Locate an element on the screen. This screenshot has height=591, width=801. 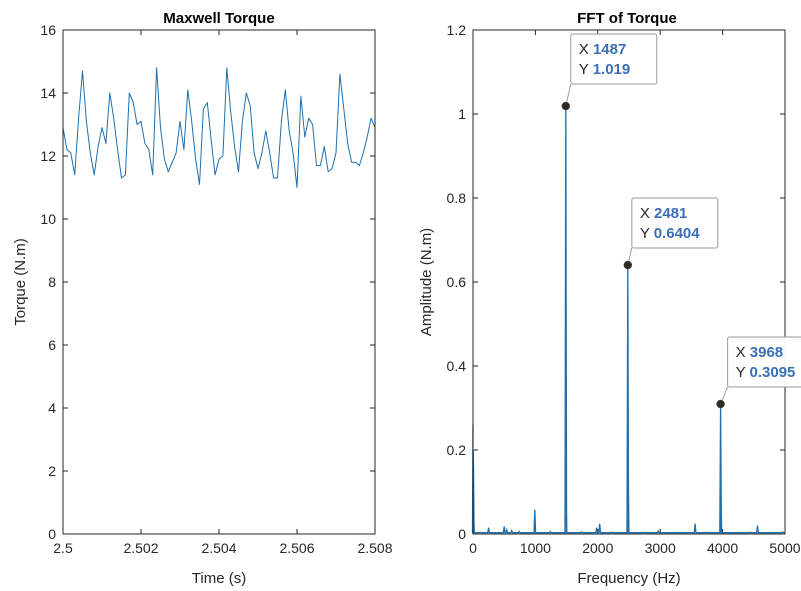
datatip-y-row: Y 0.6404 is located at coordinates (670, 233).